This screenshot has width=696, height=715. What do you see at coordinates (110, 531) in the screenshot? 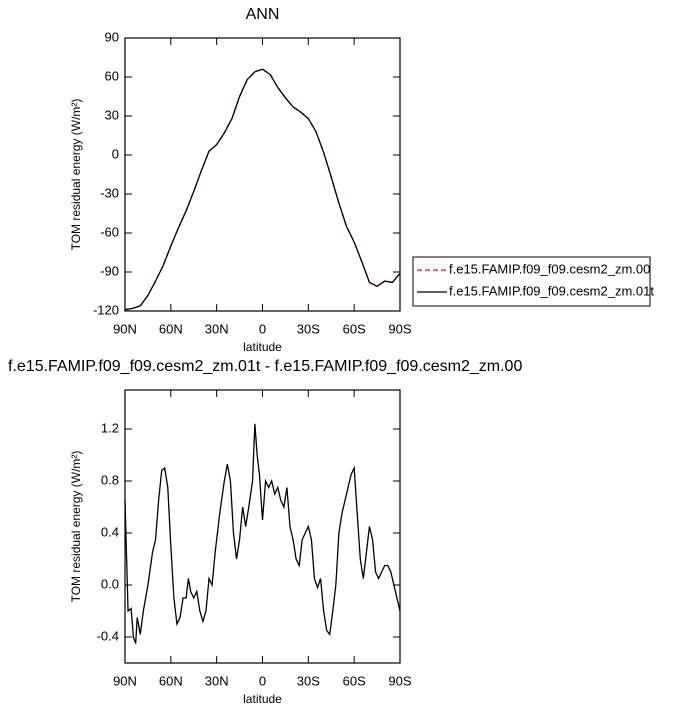
I see `y-tick-label: 0.4` at bounding box center [110, 531].